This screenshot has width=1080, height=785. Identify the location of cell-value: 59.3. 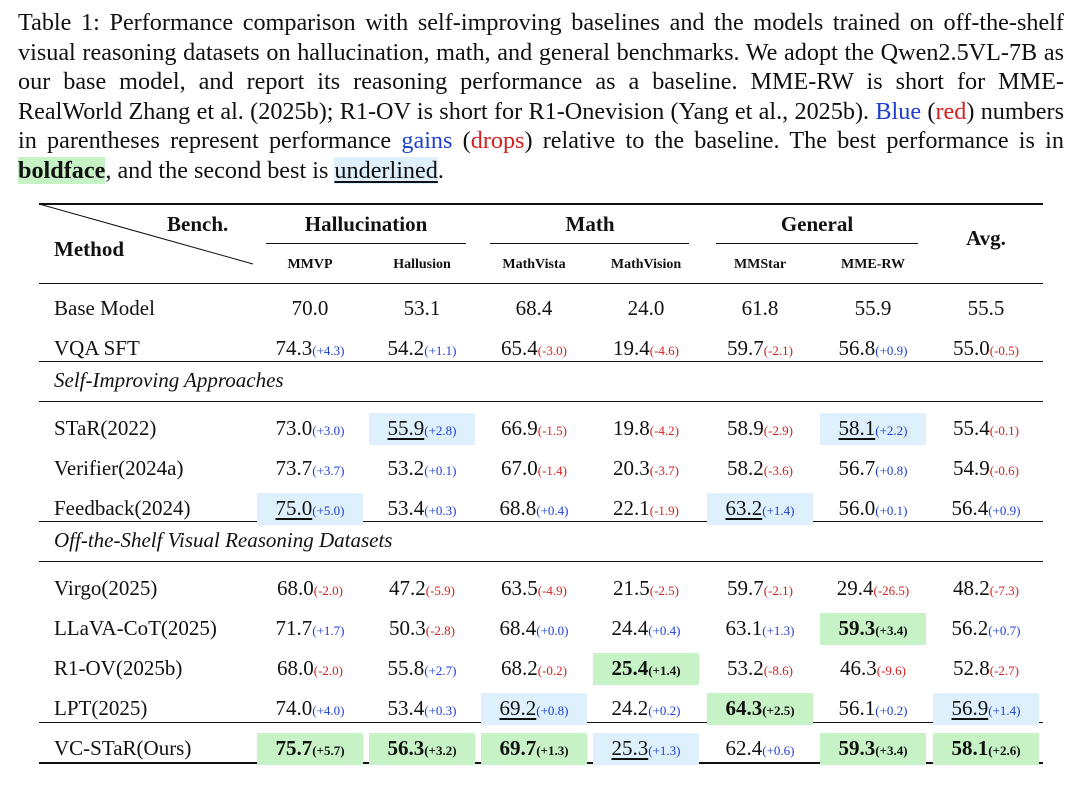
(857, 628).